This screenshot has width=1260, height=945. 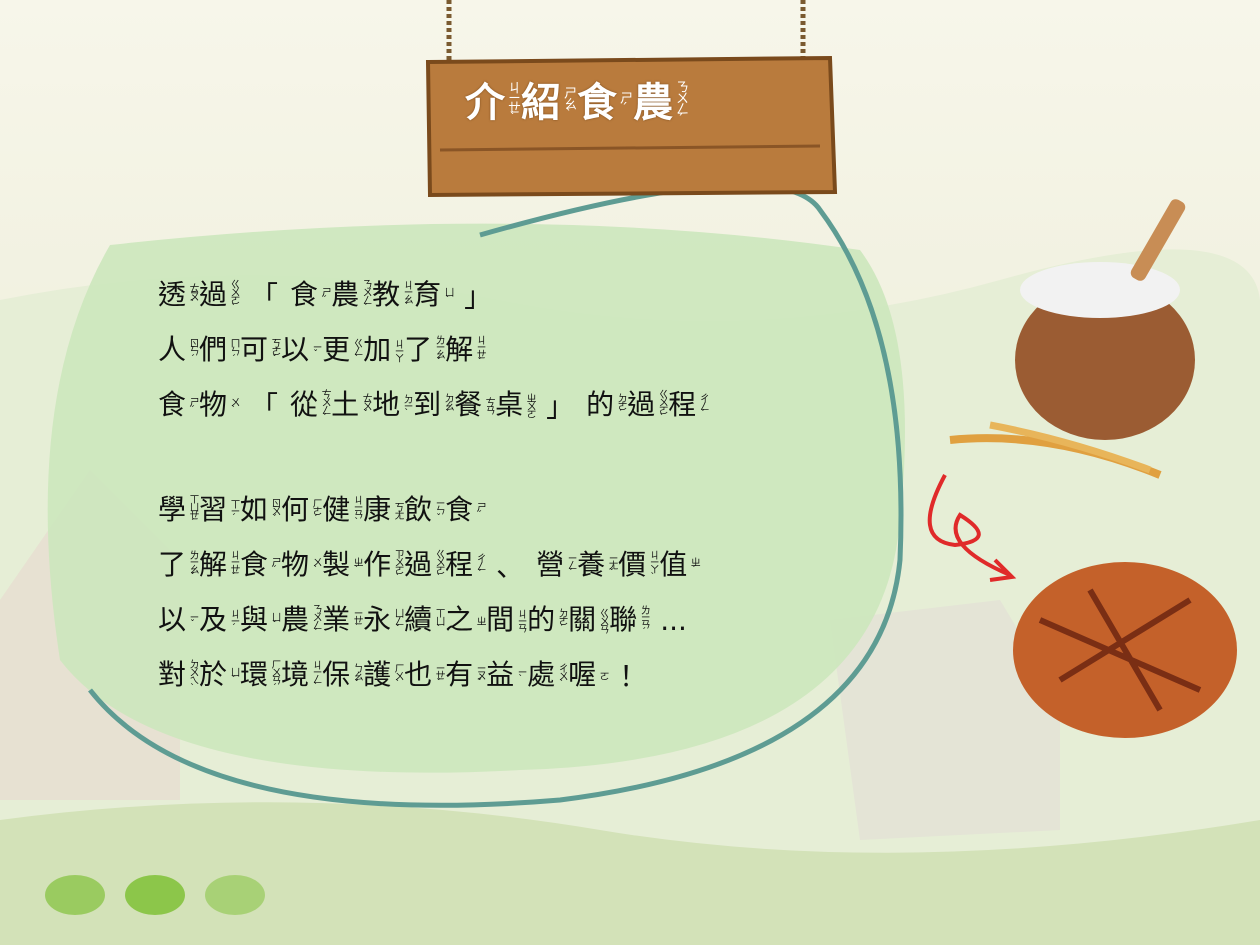 What do you see at coordinates (424, 675) in the screenshot?
I see `ruby-char: 也ㄧㄝˇ` at bounding box center [424, 675].